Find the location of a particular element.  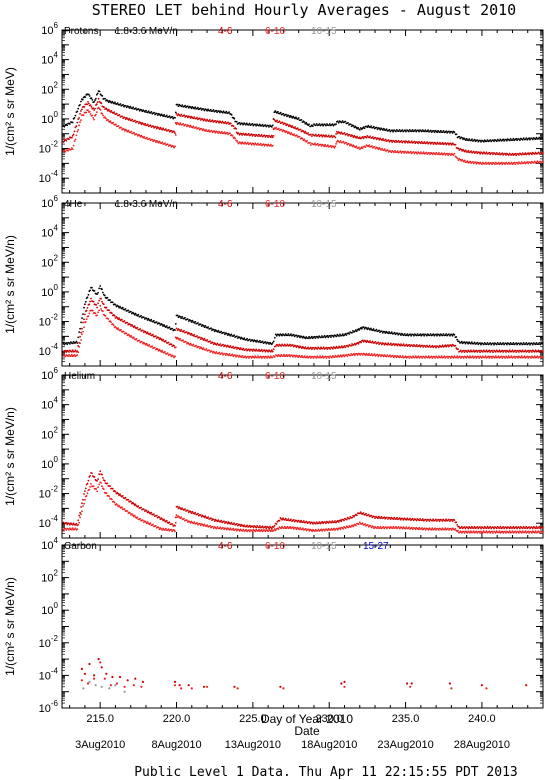

data-points is located at coordinates (302, 128).